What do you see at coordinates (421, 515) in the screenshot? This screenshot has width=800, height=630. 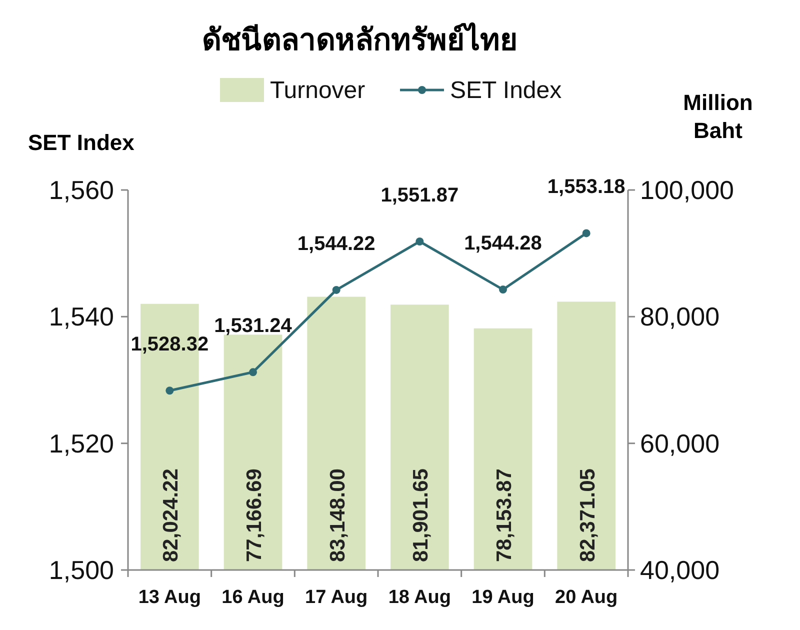 I see `data-label: 81,901.65` at bounding box center [421, 515].